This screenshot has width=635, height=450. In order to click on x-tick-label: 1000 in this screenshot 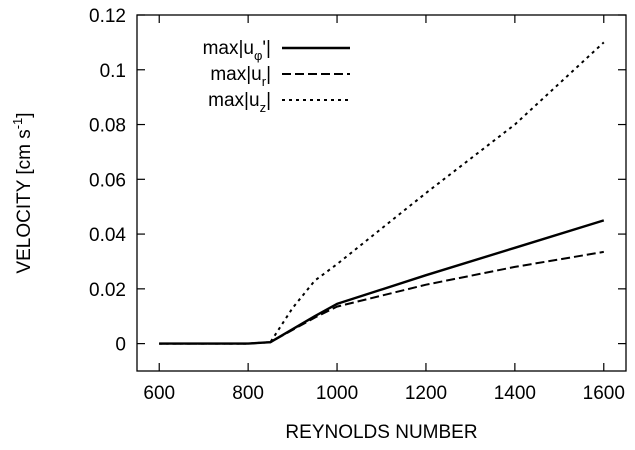, I will do `click(337, 393)`.